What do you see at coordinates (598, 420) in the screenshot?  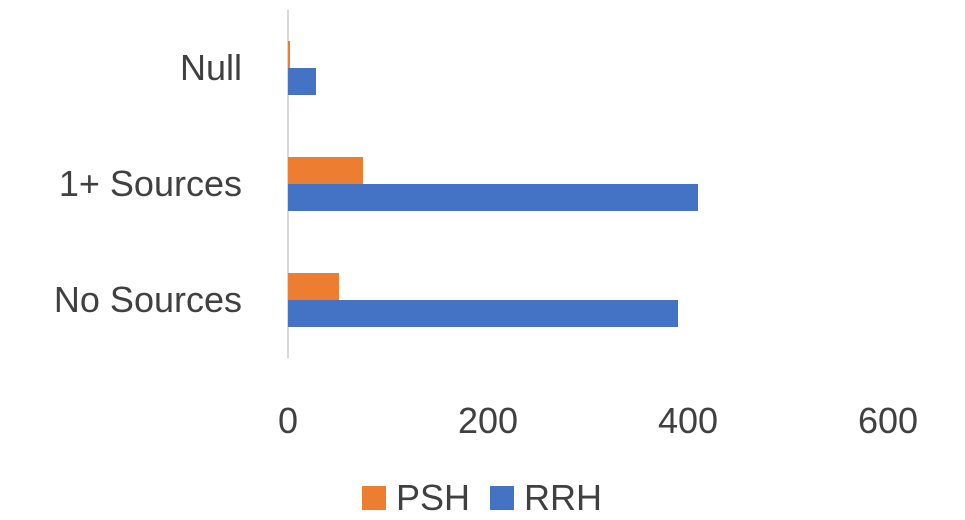 I see `x-axis-ticks: 0 200 400 600` at bounding box center [598, 420].